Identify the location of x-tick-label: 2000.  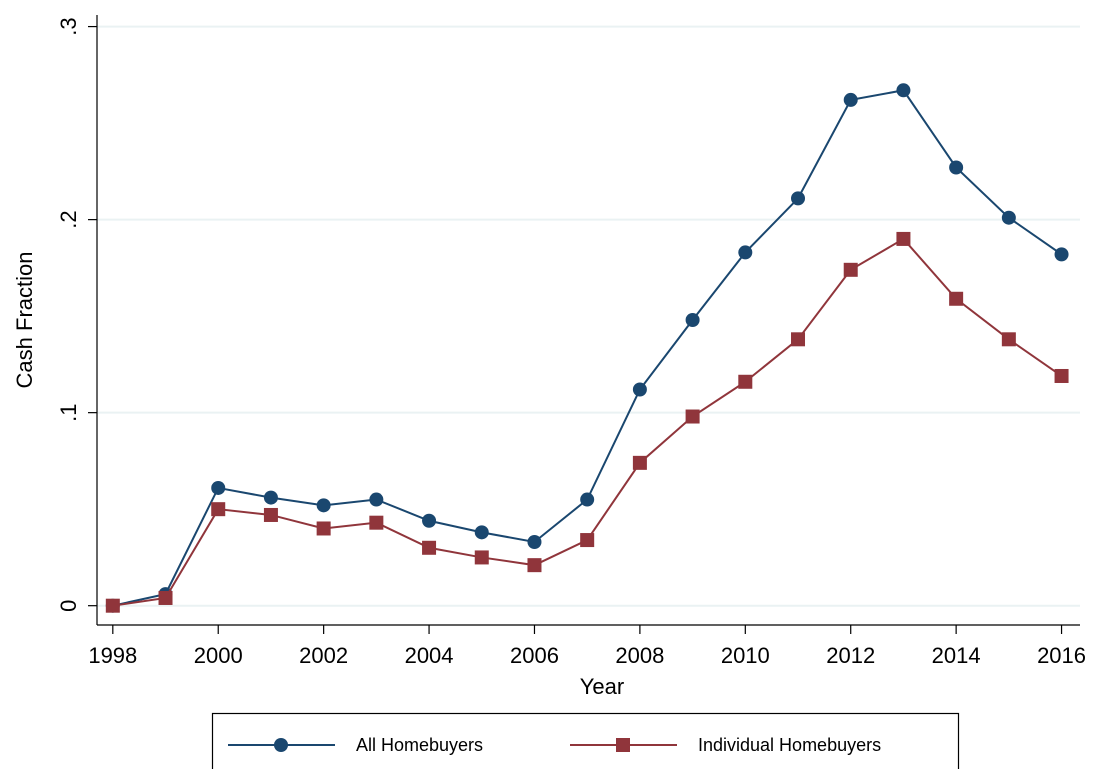
(218, 655).